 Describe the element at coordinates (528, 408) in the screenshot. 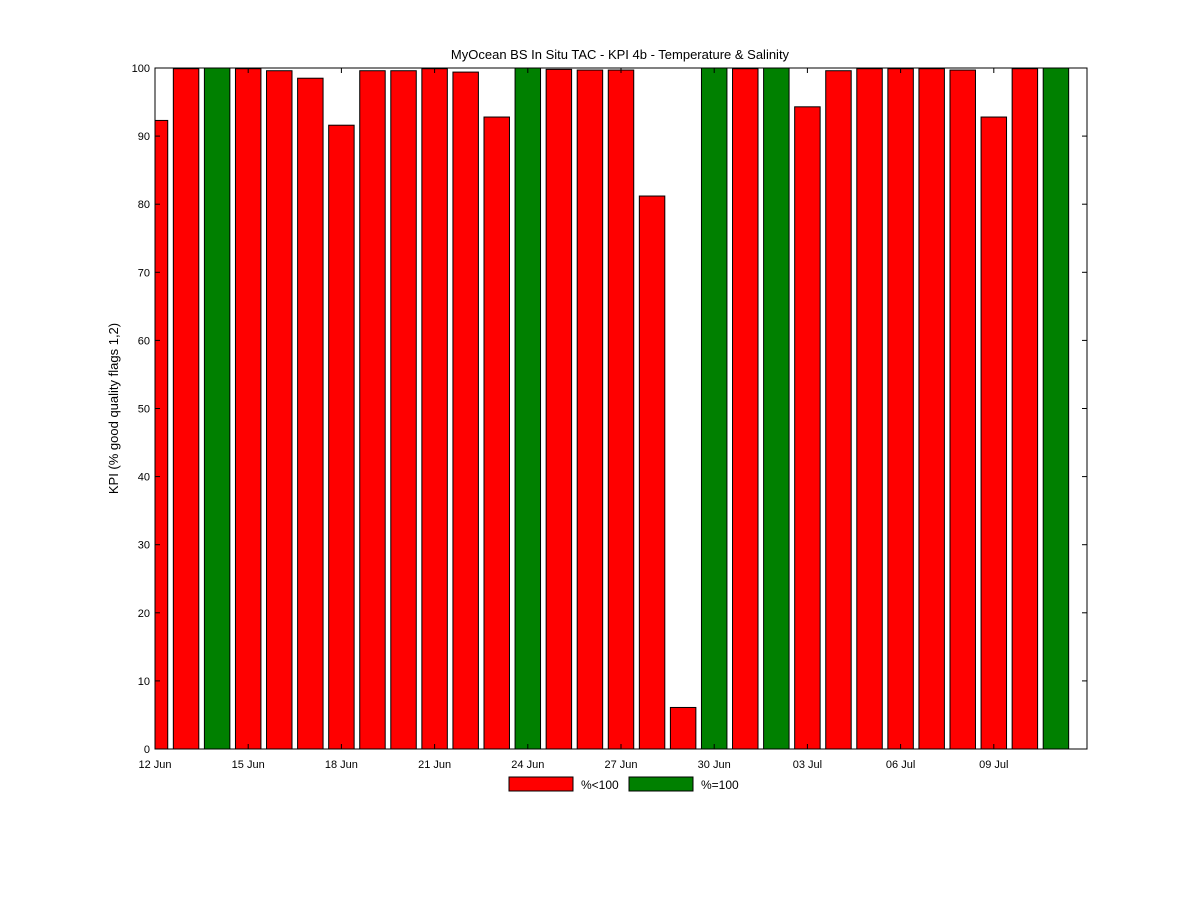

I see `bar-24-jun` at that location.